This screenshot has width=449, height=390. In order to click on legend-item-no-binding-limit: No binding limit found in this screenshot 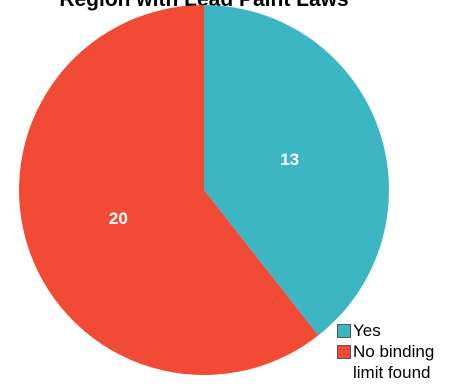, I will do `click(385, 362)`.